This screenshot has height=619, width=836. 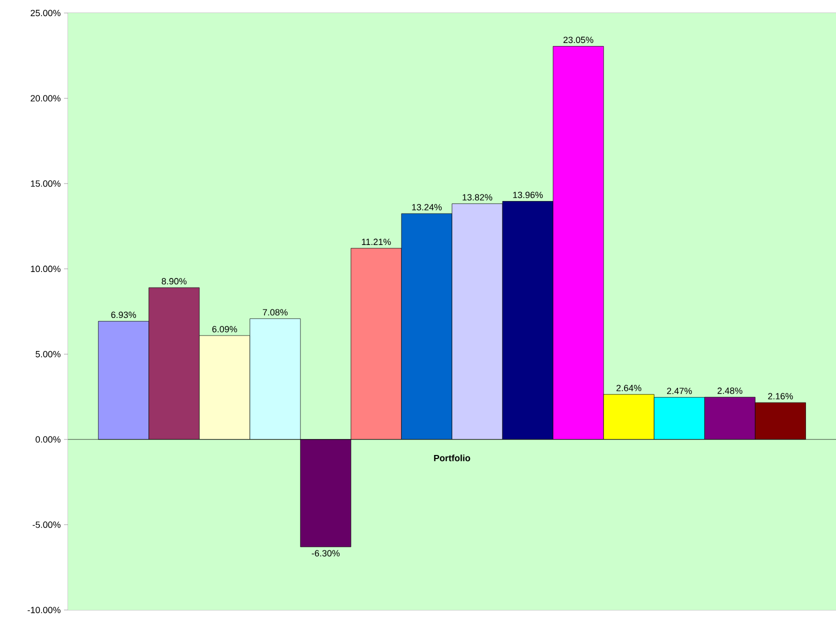 What do you see at coordinates (174, 281) in the screenshot?
I see `data-label: 8.90%` at bounding box center [174, 281].